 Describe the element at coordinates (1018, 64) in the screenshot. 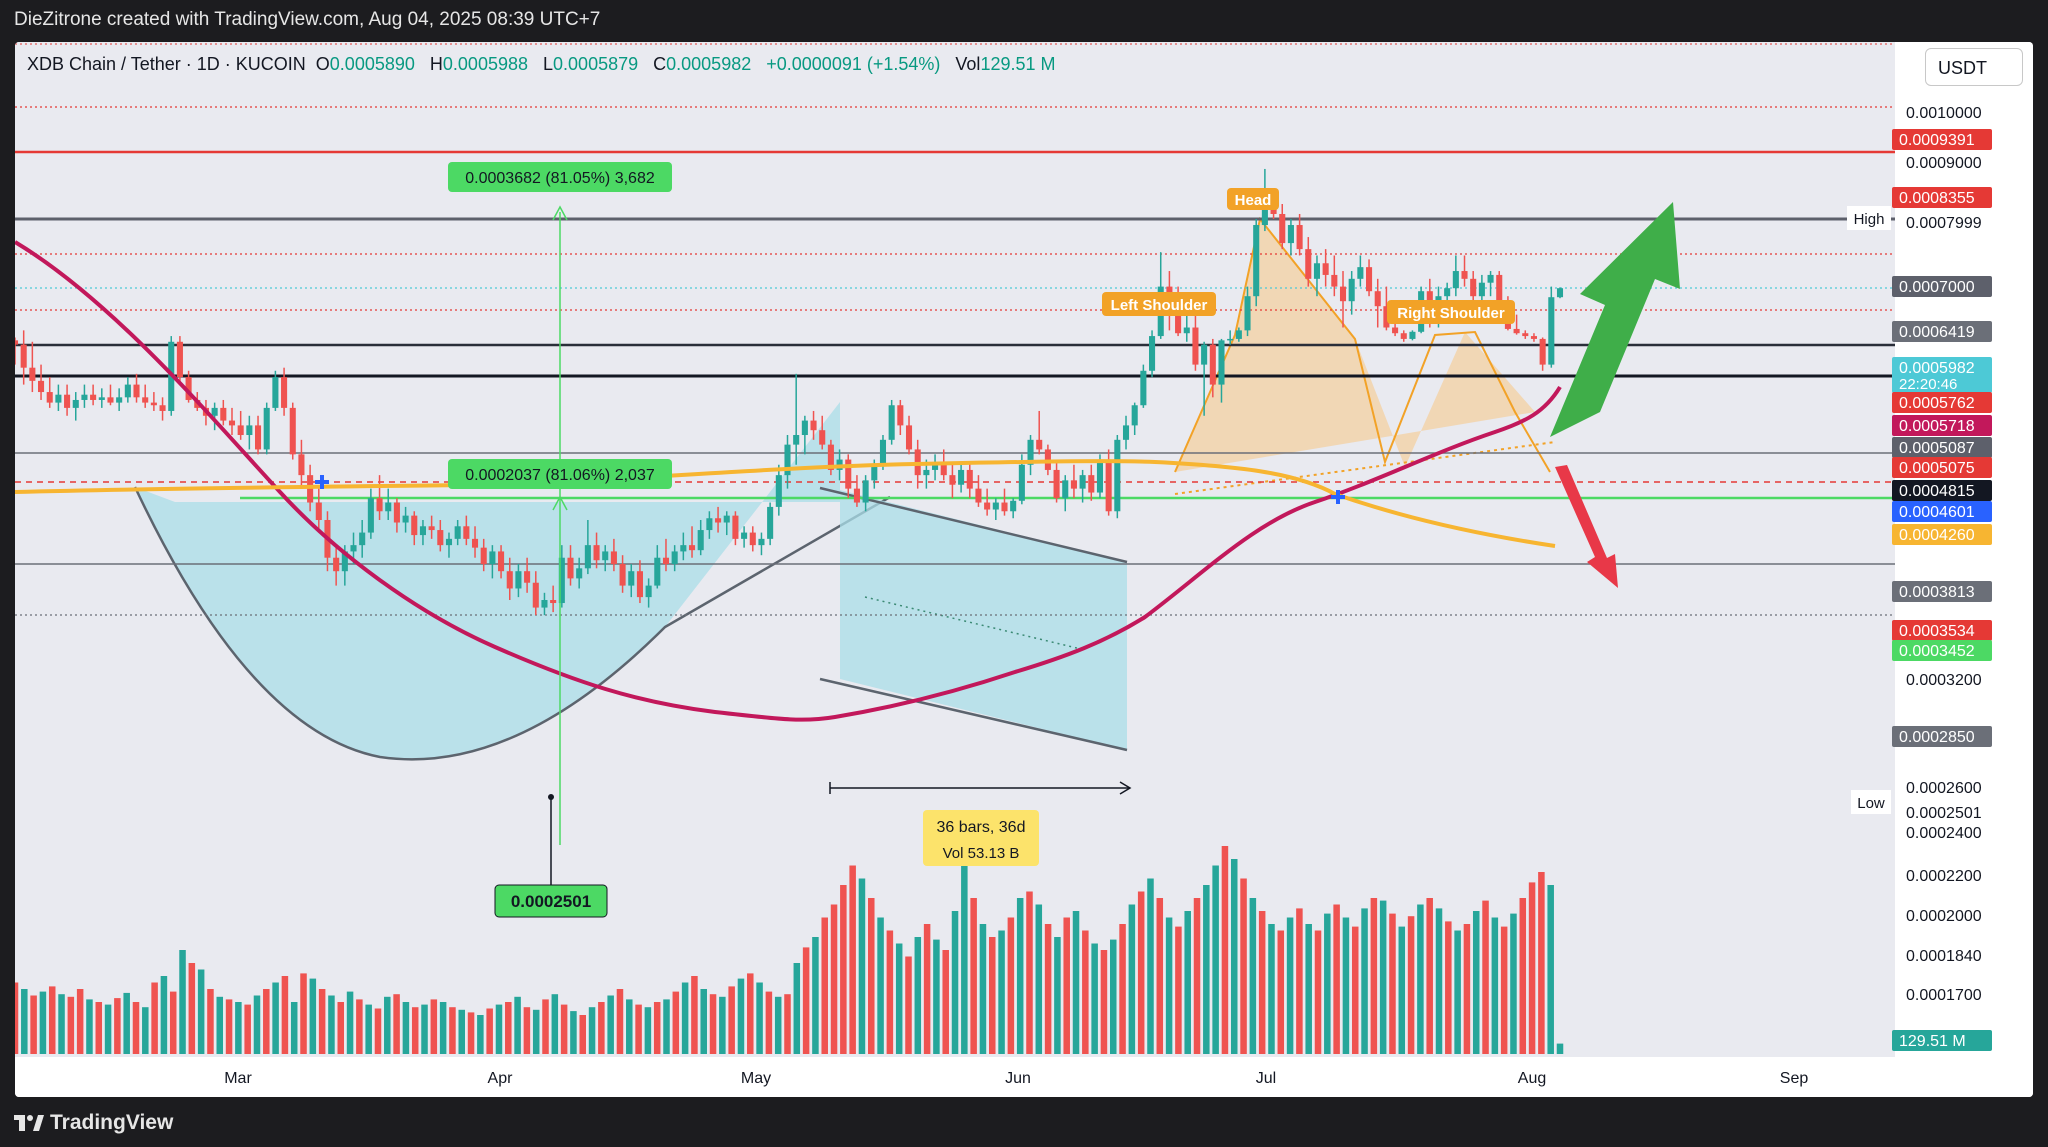

I see `volume-value: 129.51 M` at that location.